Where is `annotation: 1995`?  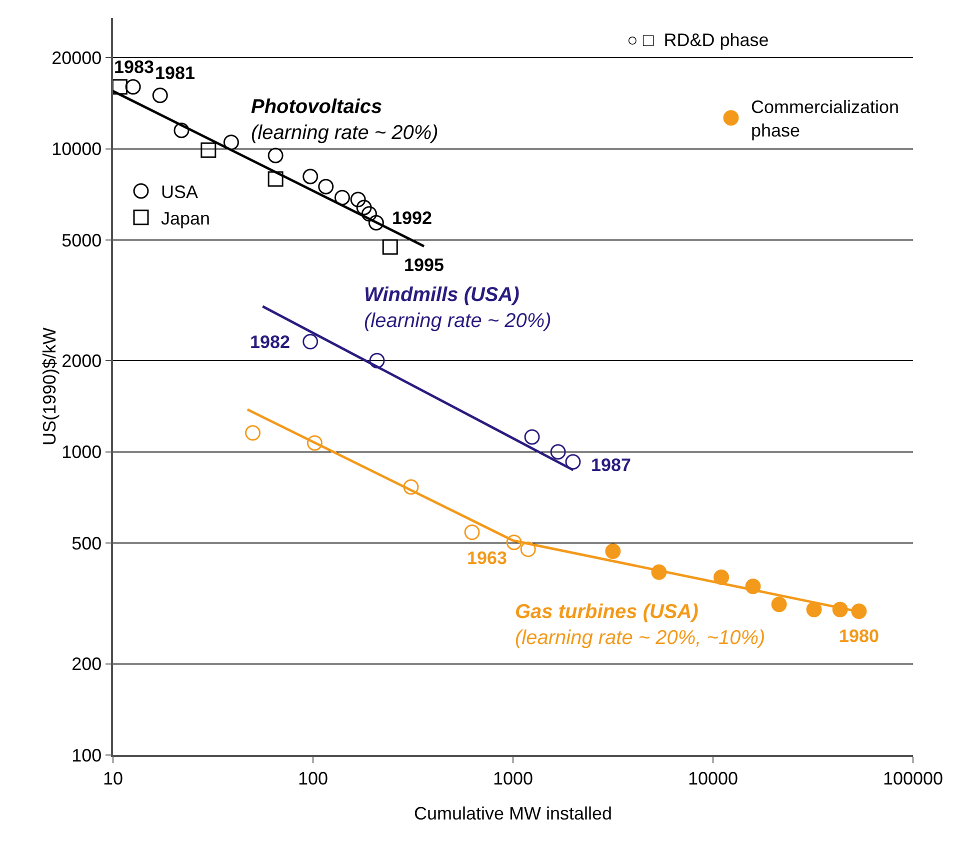
annotation: 1995 is located at coordinates (424, 265).